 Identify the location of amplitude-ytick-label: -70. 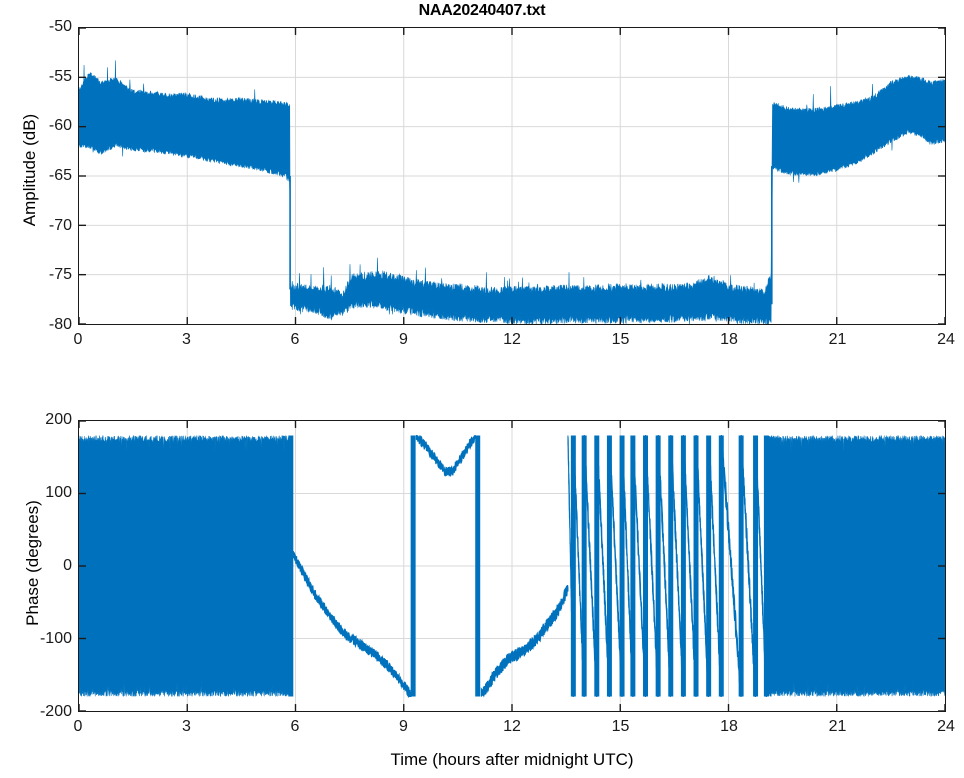
(60, 225).